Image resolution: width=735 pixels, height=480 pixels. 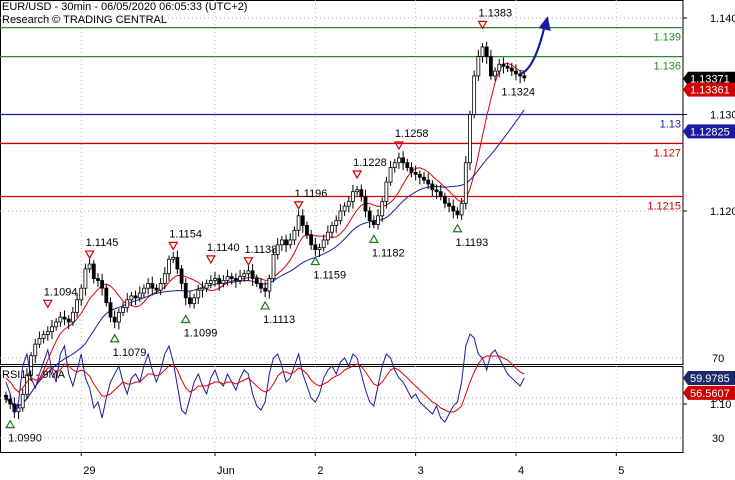 I want to click on time-tick-label: 3, so click(x=421, y=471).